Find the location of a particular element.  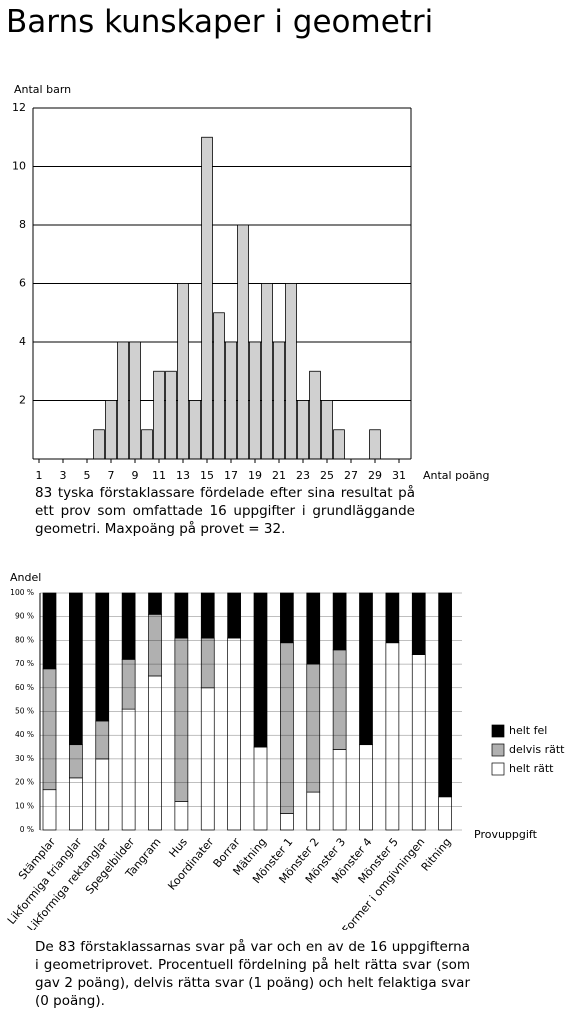

legend-label: helt rätt is located at coordinates (531, 768).